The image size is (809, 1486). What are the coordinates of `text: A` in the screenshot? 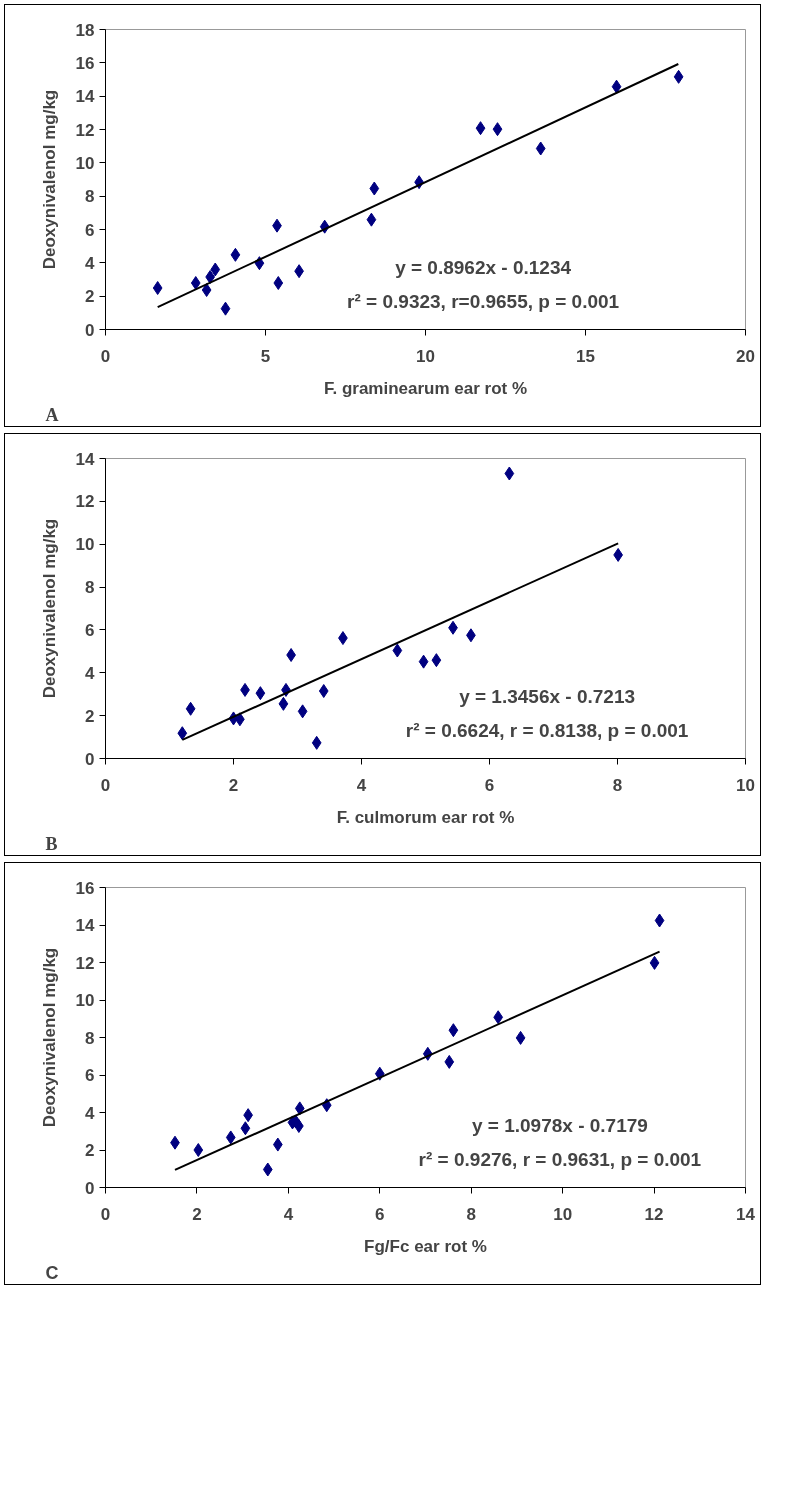 It's located at (52, 414).